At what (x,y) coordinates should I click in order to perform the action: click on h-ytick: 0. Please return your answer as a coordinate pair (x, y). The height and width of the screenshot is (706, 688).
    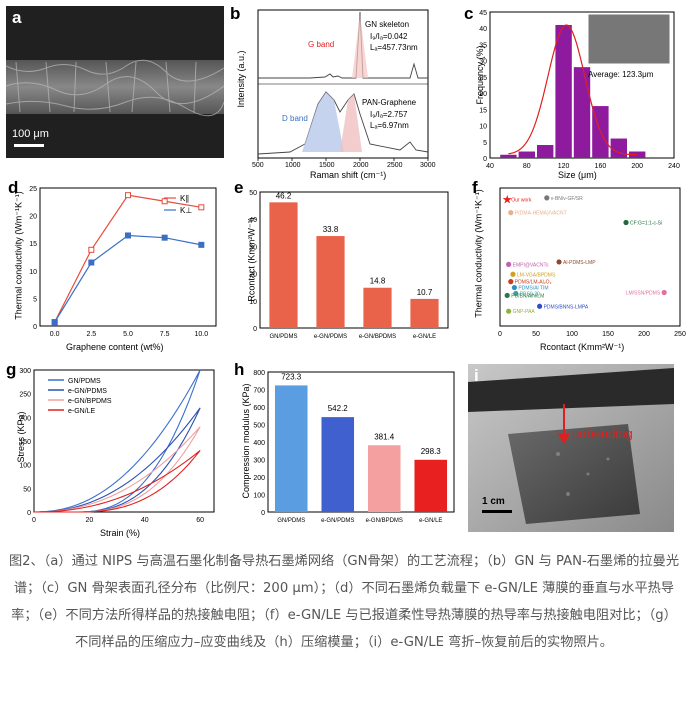
    Looking at the image, I should click on (263, 513).